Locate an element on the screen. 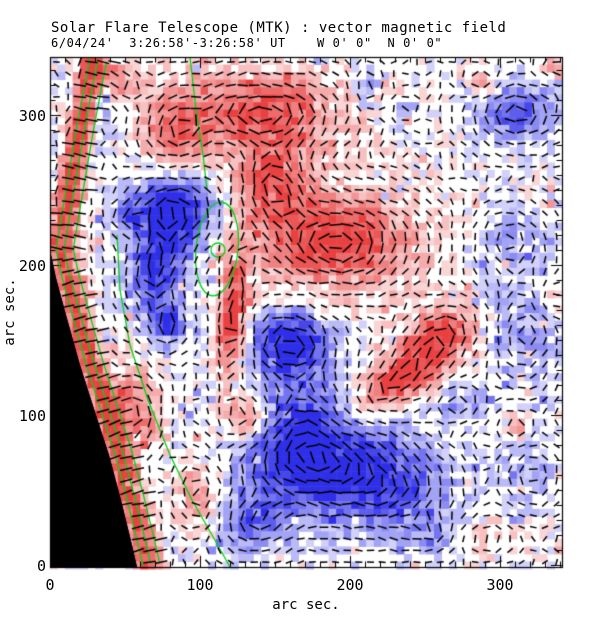 The width and height of the screenshot is (612, 617). x-tick-label: 300 is located at coordinates (500, 585).